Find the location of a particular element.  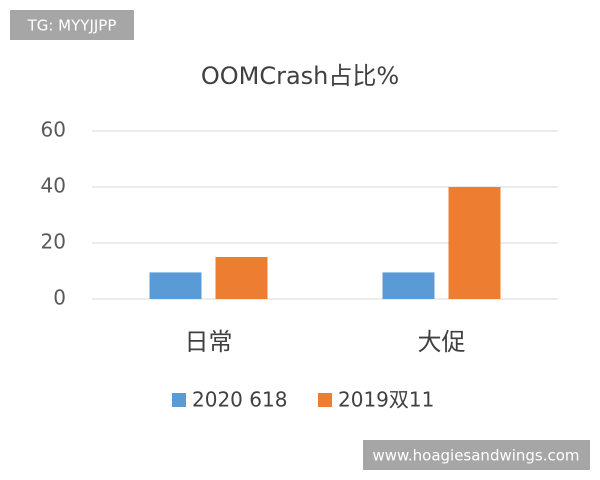

x-tick-label: 大促 is located at coordinates (442, 342).